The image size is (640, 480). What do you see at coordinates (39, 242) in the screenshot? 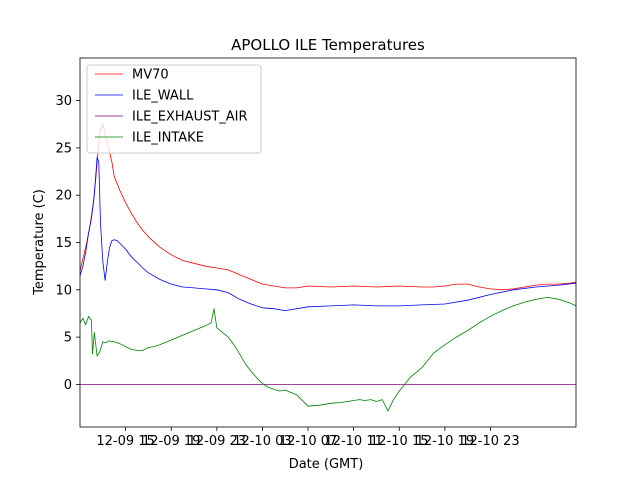
I see `y-axis-label: Temperature (C)` at bounding box center [39, 242].